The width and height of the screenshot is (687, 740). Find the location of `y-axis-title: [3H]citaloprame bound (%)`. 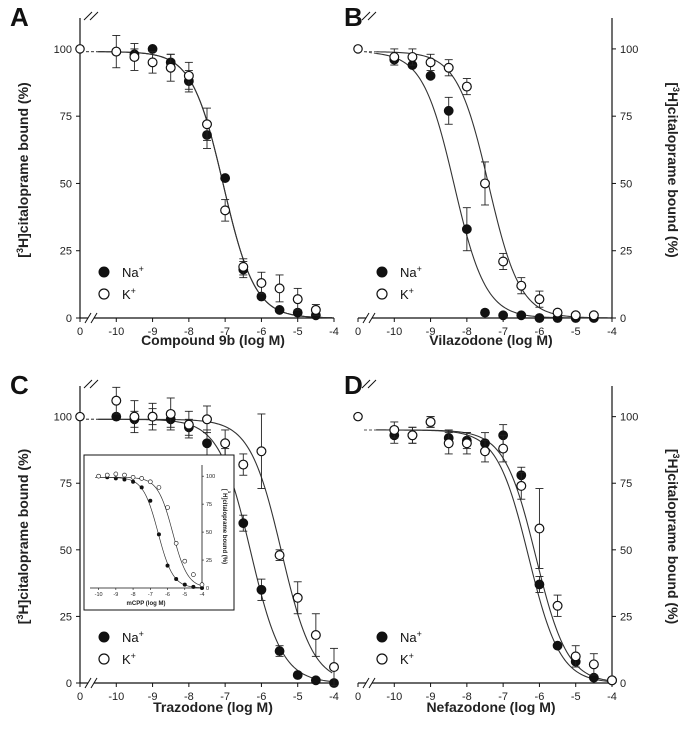

y-axis-title: [3H]citaloprame bound (%) is located at coordinates (23, 536).